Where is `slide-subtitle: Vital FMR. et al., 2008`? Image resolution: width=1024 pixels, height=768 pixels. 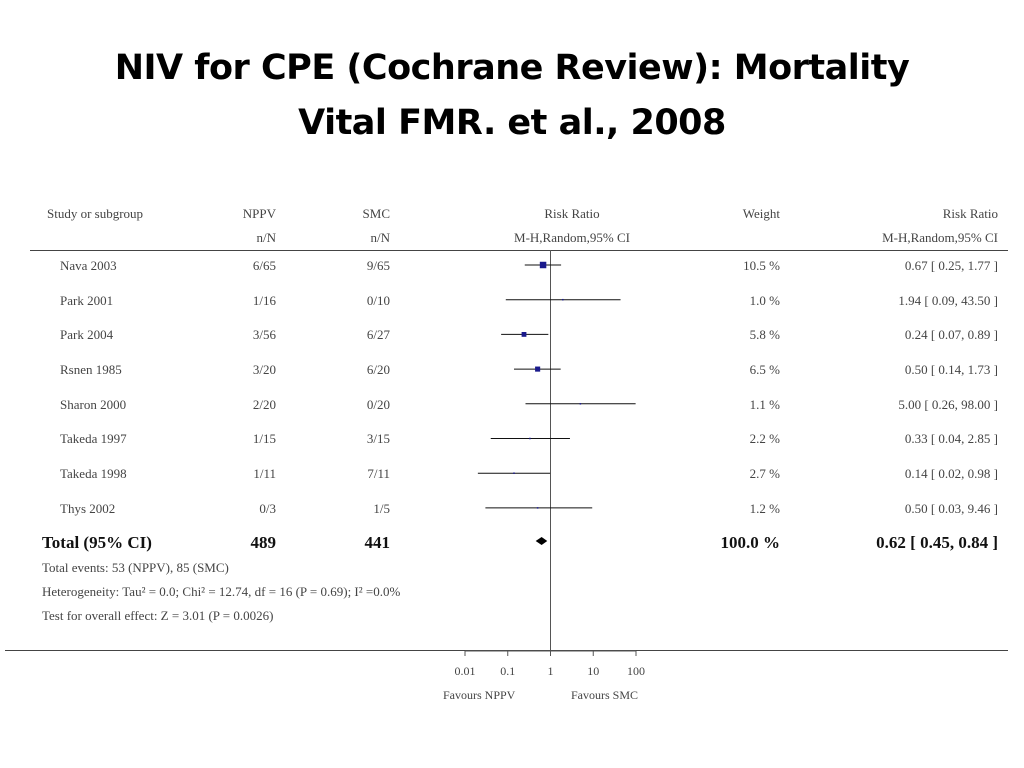 slide-subtitle: Vital FMR. et al., 2008 is located at coordinates (512, 123).